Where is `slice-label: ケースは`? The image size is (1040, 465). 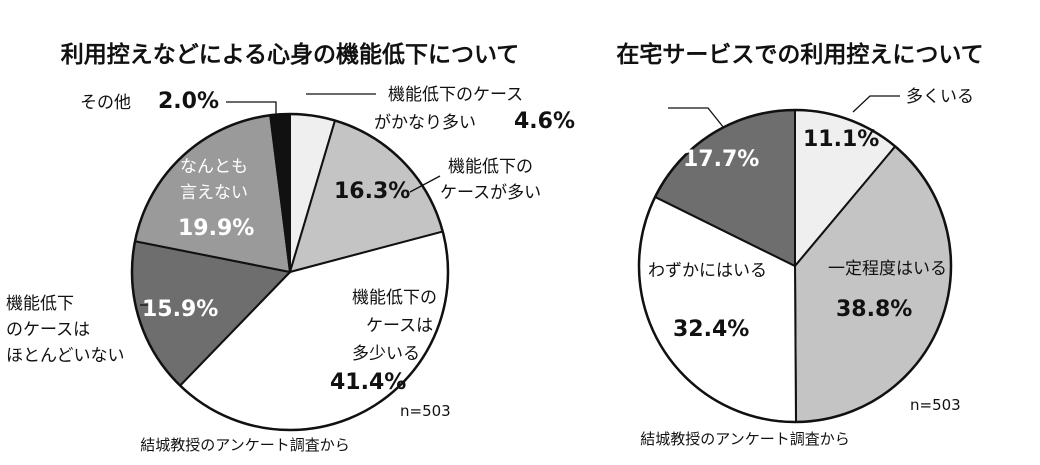 slice-label: ケースは is located at coordinates (399, 326).